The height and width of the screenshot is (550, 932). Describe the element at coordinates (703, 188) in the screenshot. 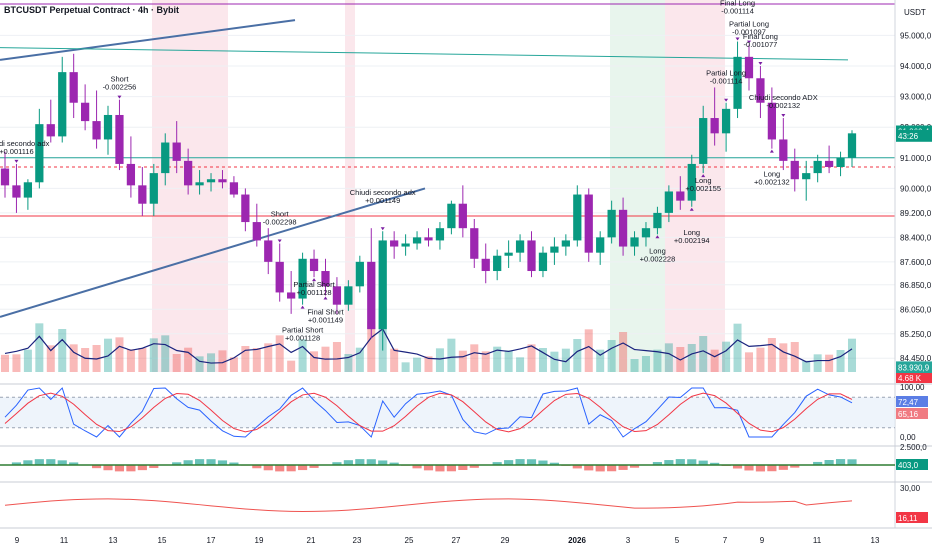

I see `signal-value: +0.002155` at that location.